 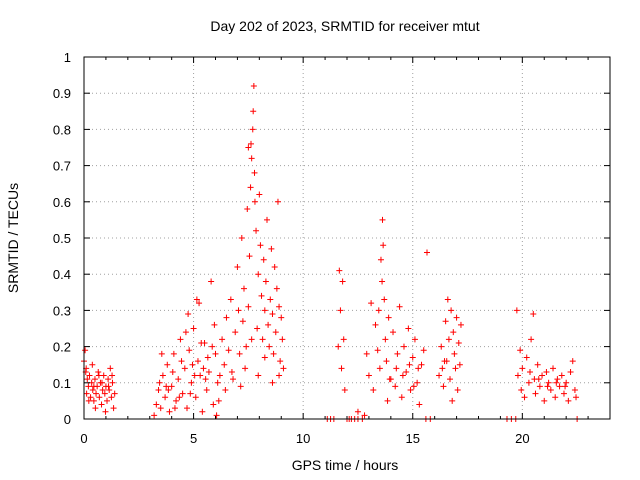 I want to click on y-tick-label: 0.3, so click(x=62, y=310).